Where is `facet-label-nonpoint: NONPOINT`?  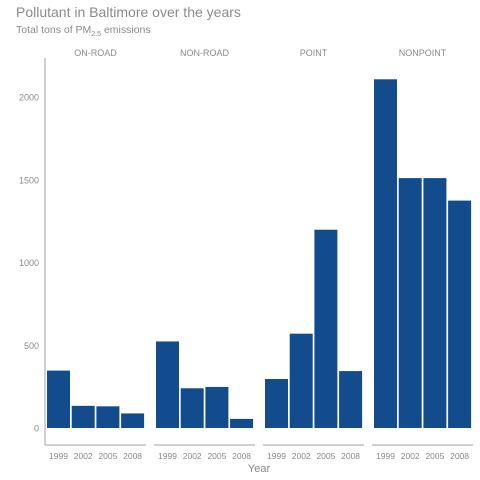
facet-label-nonpoint: NONPOINT is located at coordinates (423, 53).